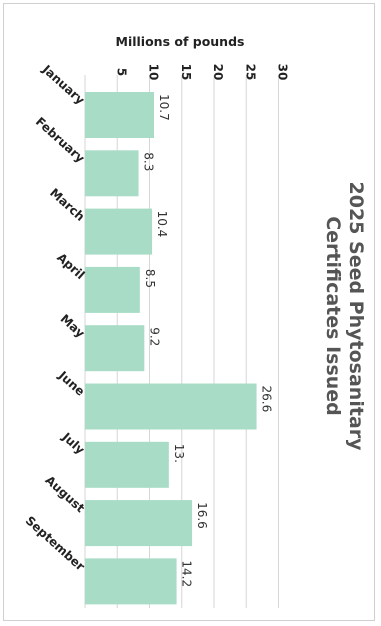  Describe the element at coordinates (202, 515) in the screenshot. I see `data-label: 16.6` at that location.